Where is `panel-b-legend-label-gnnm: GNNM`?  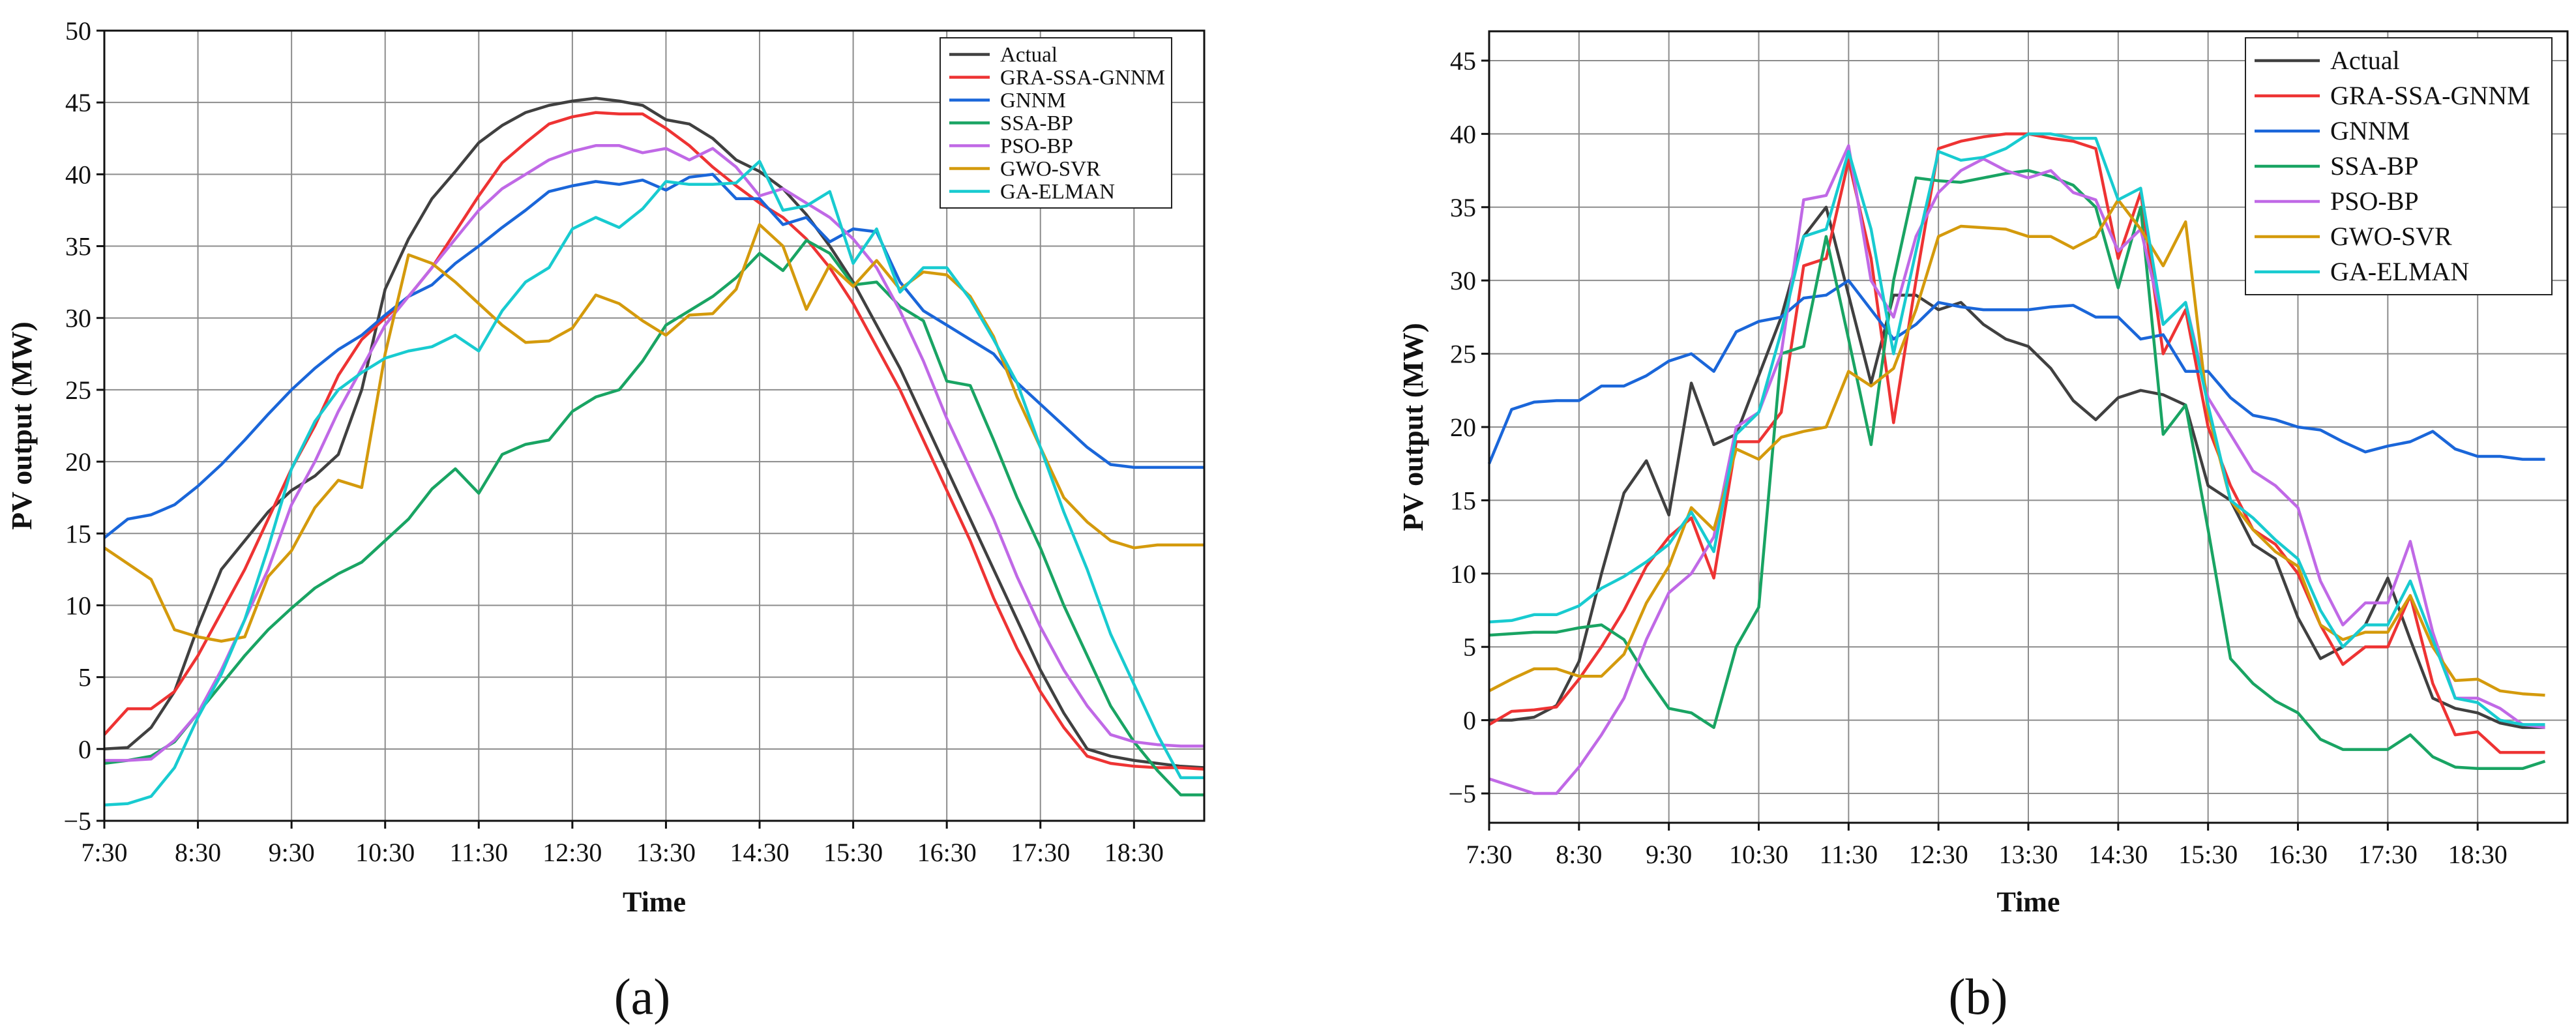 panel-b-legend-label-gnnm: GNNM is located at coordinates (2370, 130).